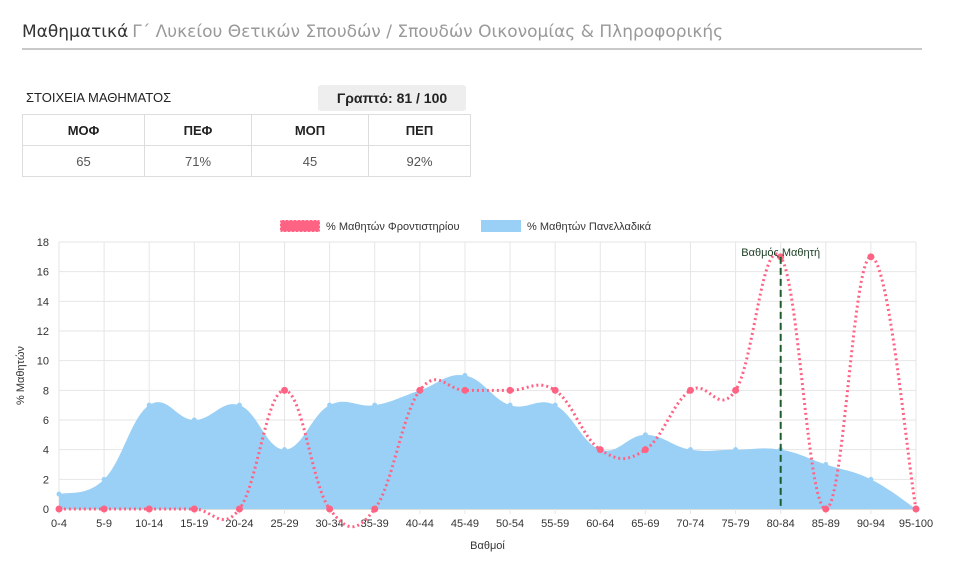 This screenshot has width=960, height=574. I want to click on x-tick-label: 5-9, so click(104, 524).